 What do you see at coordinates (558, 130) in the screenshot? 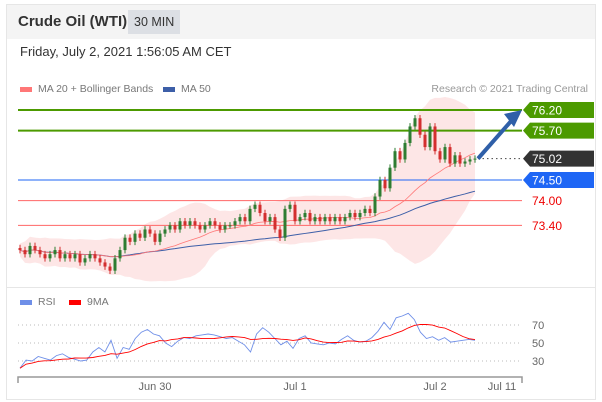
I see `level-tag-75.70` at bounding box center [558, 130].